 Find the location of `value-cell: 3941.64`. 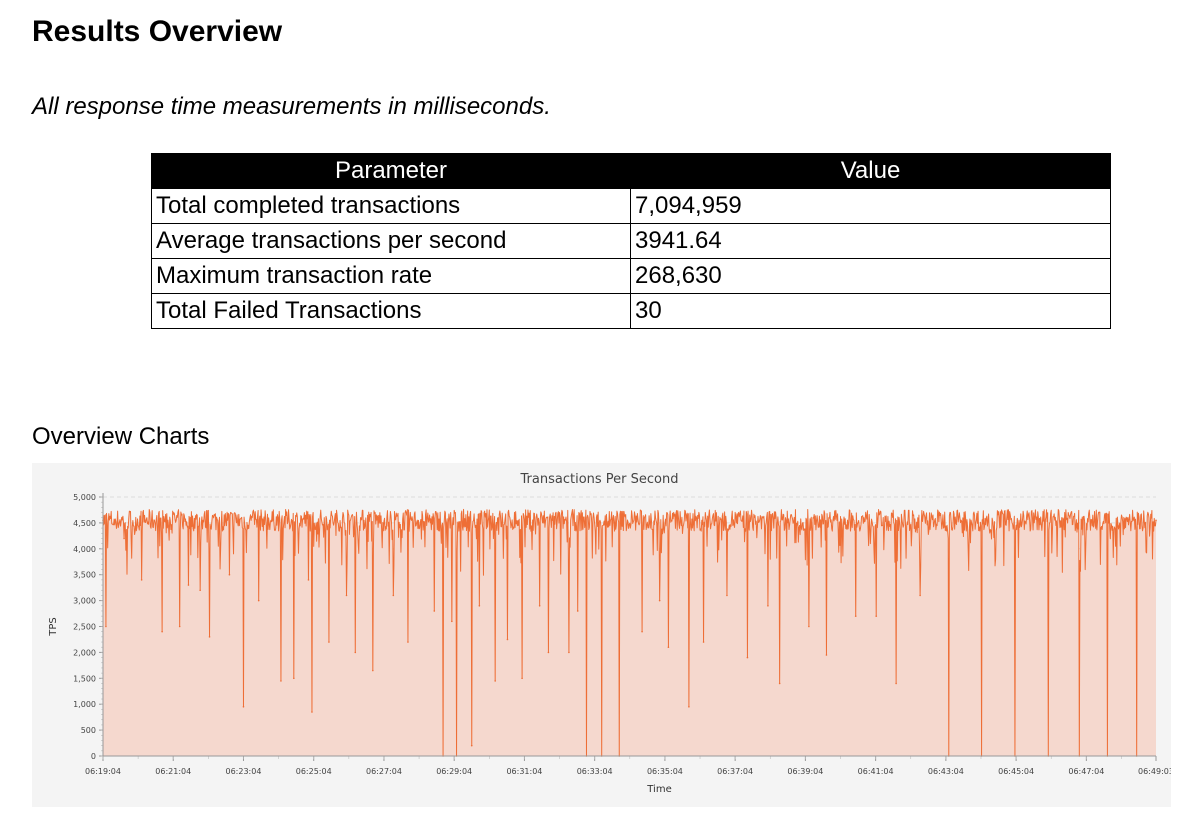

value-cell: 3941.64 is located at coordinates (870, 241).